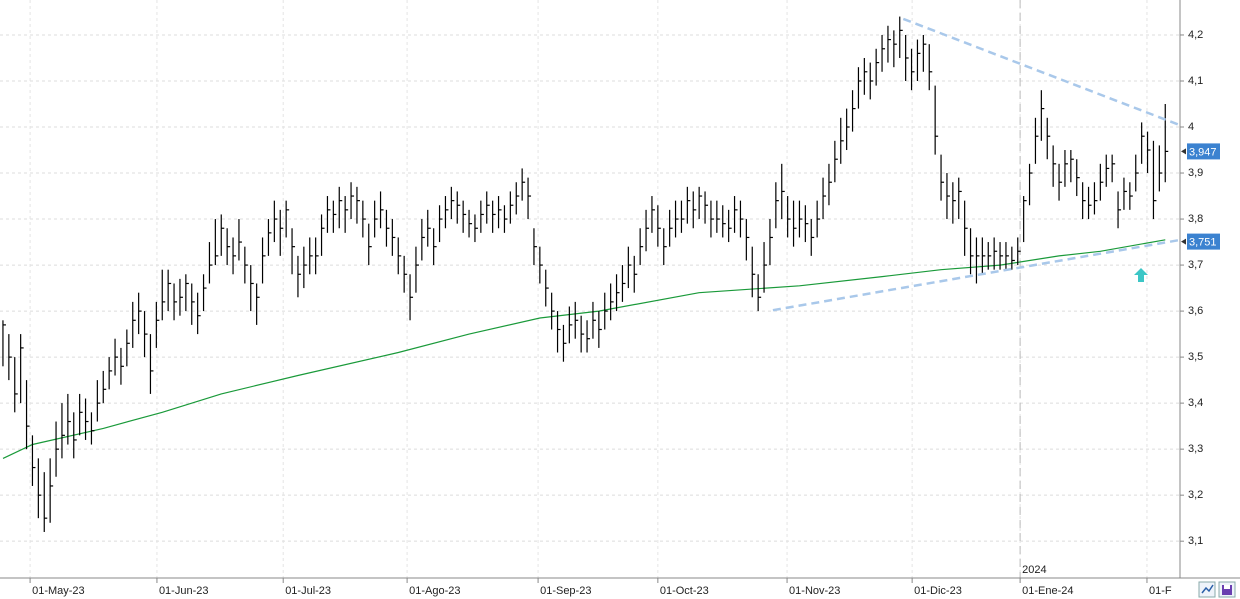 The height and width of the screenshot is (599, 1240). Describe the element at coordinates (1047, 591) in the screenshot. I see `x-tick-label: 01-Ene-24` at that location.